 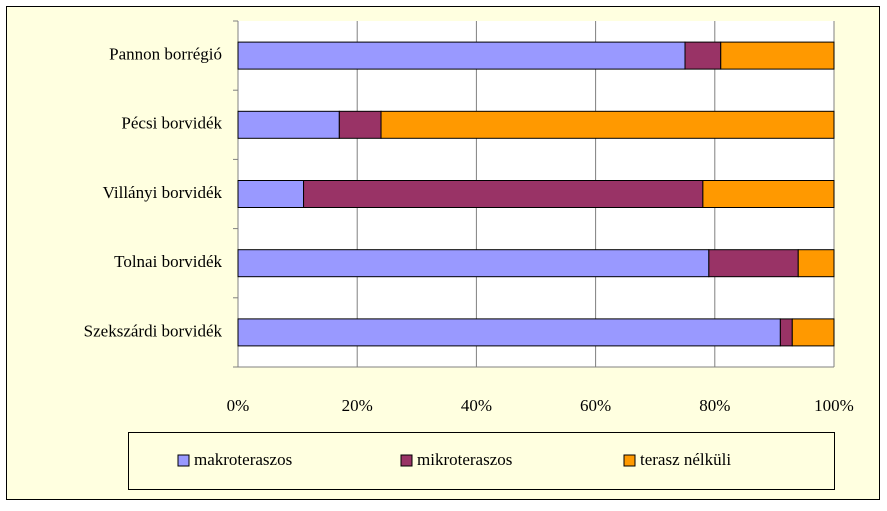 I want to click on legend-box, so click(x=481, y=461).